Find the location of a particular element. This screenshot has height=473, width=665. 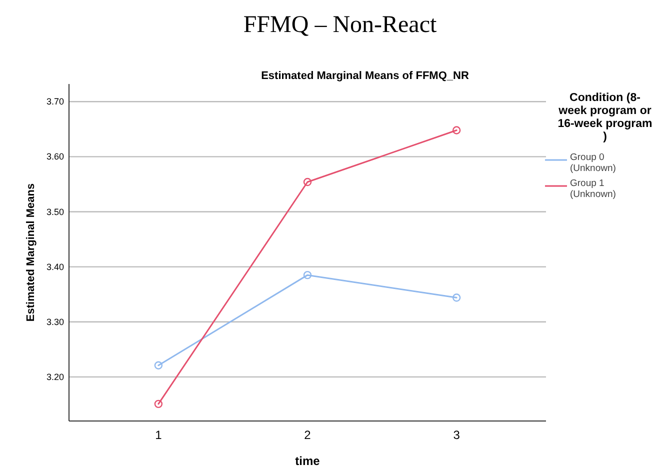

x-tick-label: 2 is located at coordinates (308, 435).